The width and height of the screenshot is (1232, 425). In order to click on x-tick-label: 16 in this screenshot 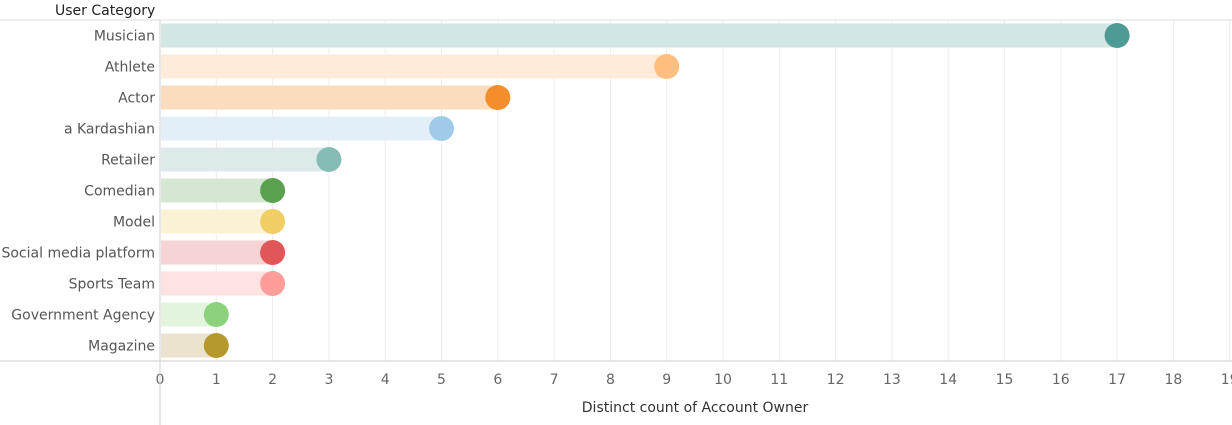, I will do `click(1061, 380)`.